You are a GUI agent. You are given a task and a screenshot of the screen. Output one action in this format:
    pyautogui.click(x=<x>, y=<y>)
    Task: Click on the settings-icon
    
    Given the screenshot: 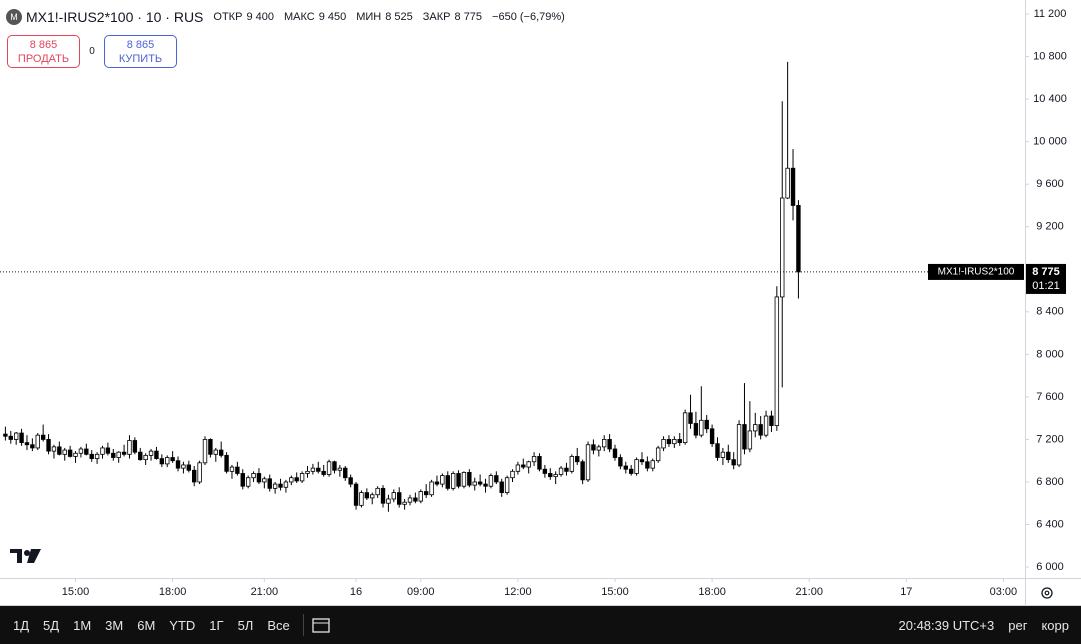 What is the action you would take?
    pyautogui.click(x=1047, y=593)
    